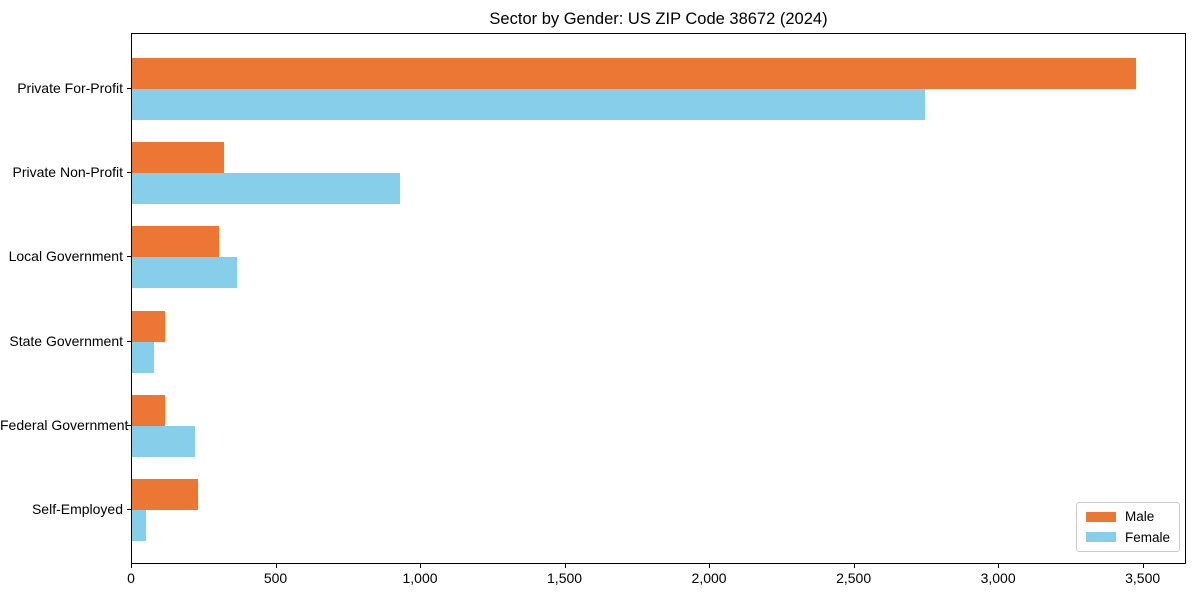 Image resolution: width=1200 pixels, height=600 pixels. I want to click on bar-female-state-government, so click(143, 357).